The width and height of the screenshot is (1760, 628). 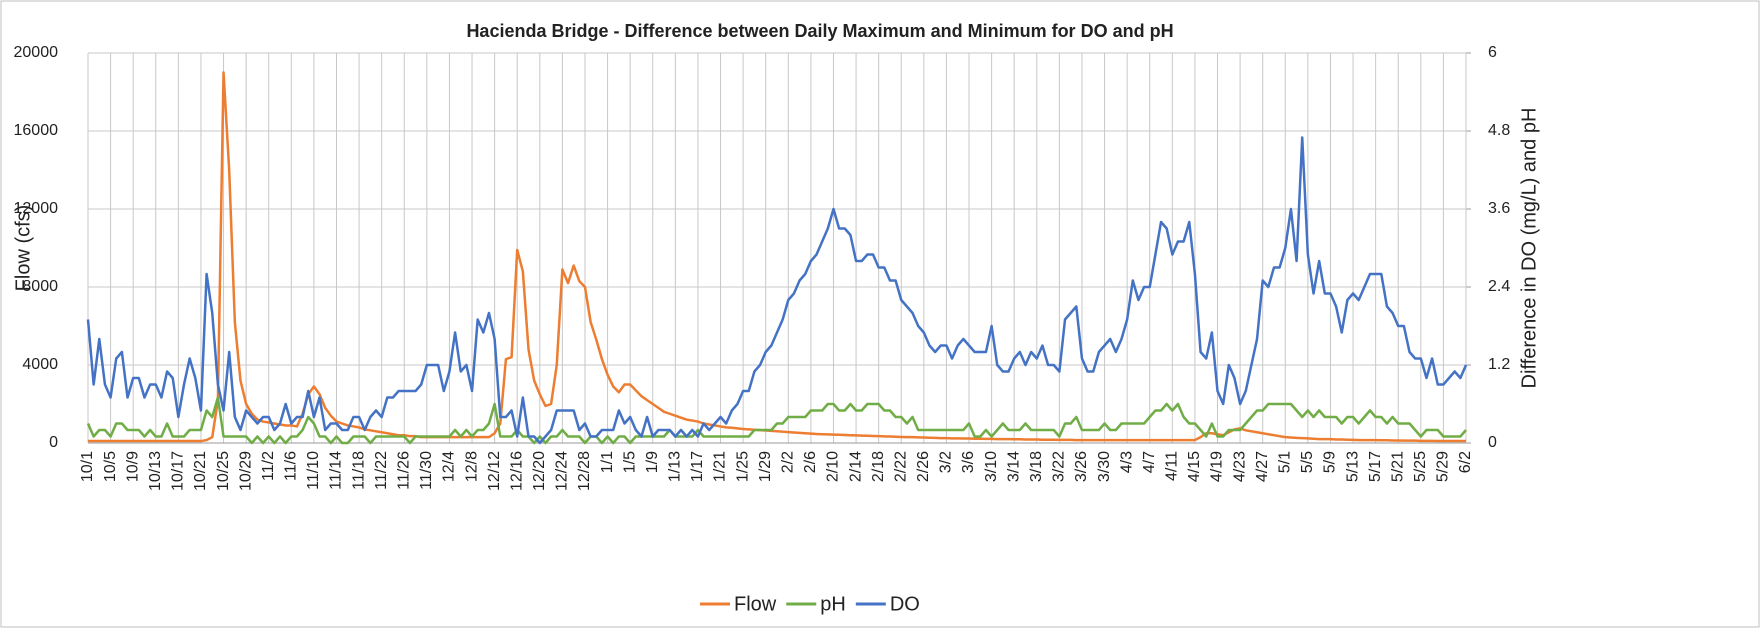 What do you see at coordinates (336, 470) in the screenshot?
I see `x-tick-label: 11/14` at bounding box center [336, 470].